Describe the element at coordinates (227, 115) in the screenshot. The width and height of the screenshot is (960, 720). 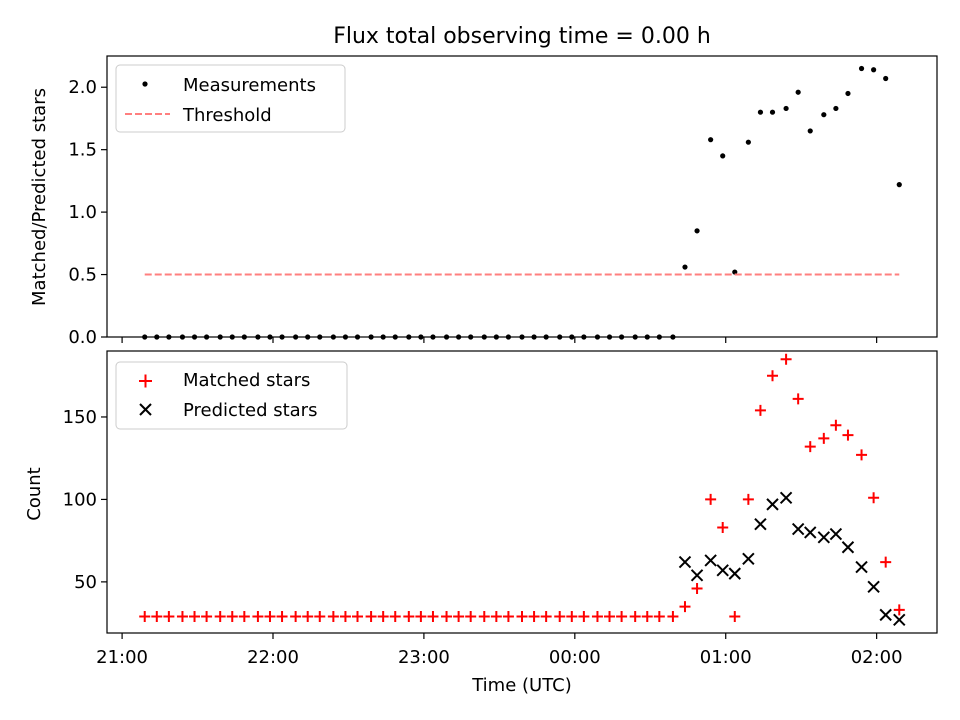
I see `legend-threshold-label: Threshold` at that location.